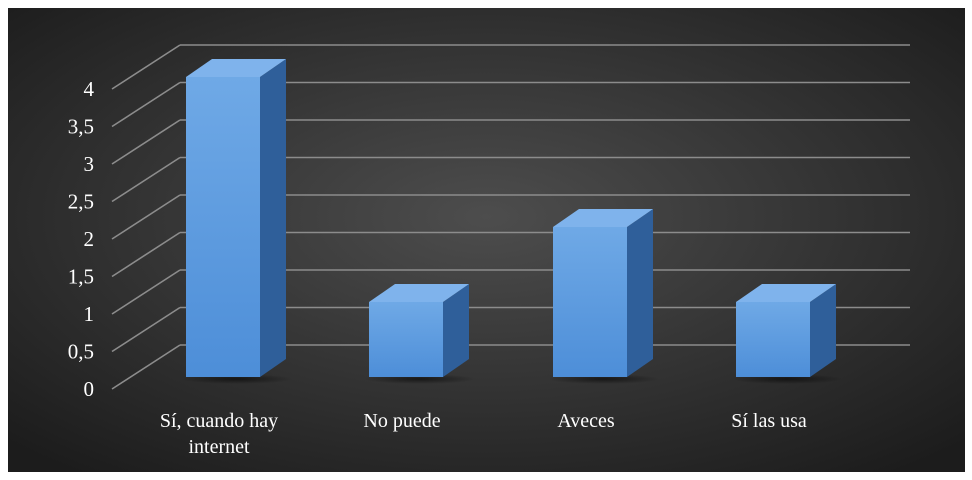 The image size is (972, 480). Describe the element at coordinates (769, 421) in the screenshot. I see `x-category-label: Sí las usa` at that location.